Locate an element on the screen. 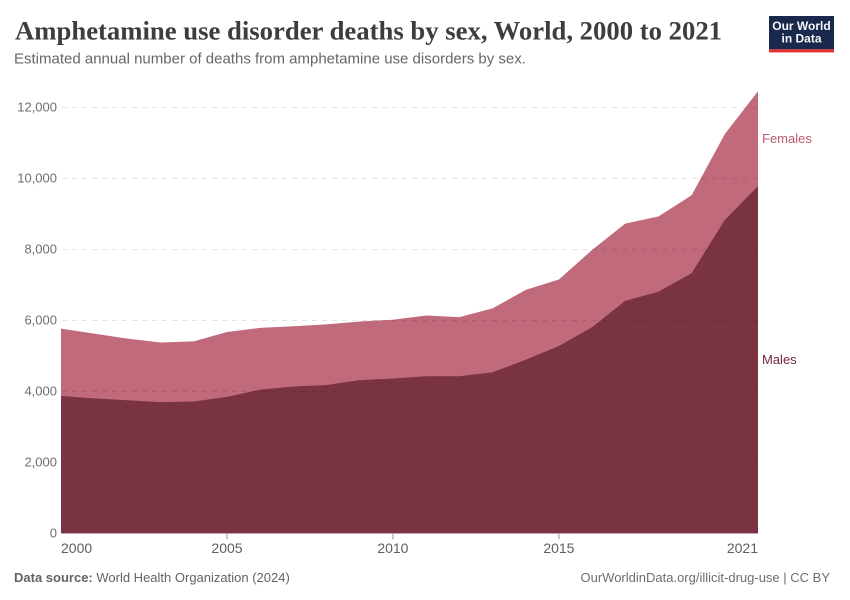 This screenshot has width=850, height=600. svg-text: in Data is located at coordinates (801, 38).